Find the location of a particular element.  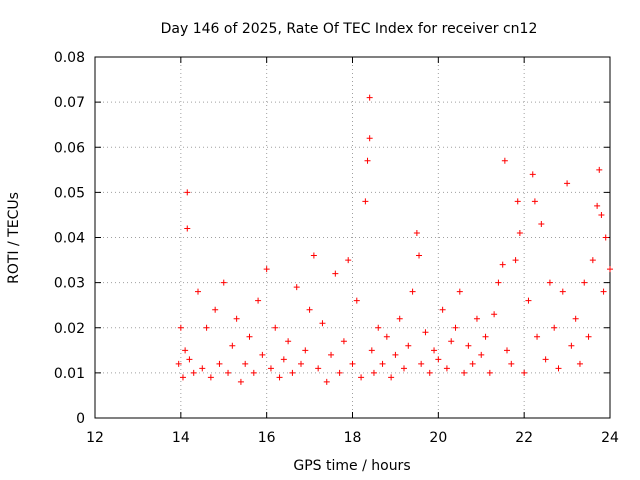

x-tick-label: 20 is located at coordinates (438, 438).